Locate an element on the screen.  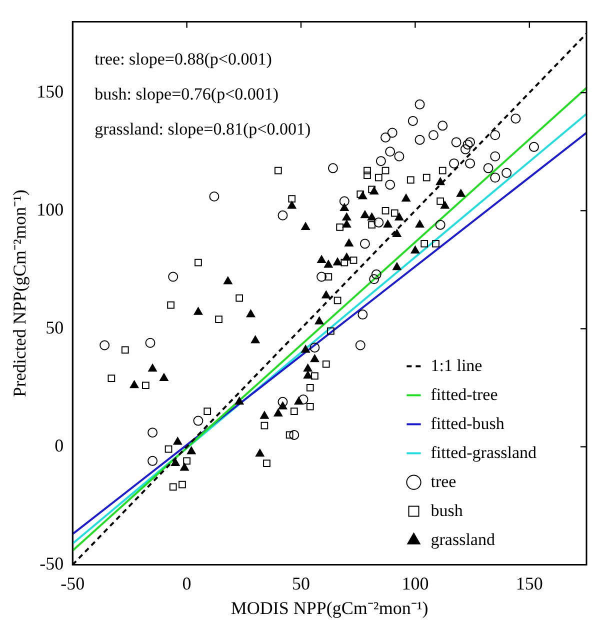
y-tick-label: 100 is located at coordinates (50, 209).